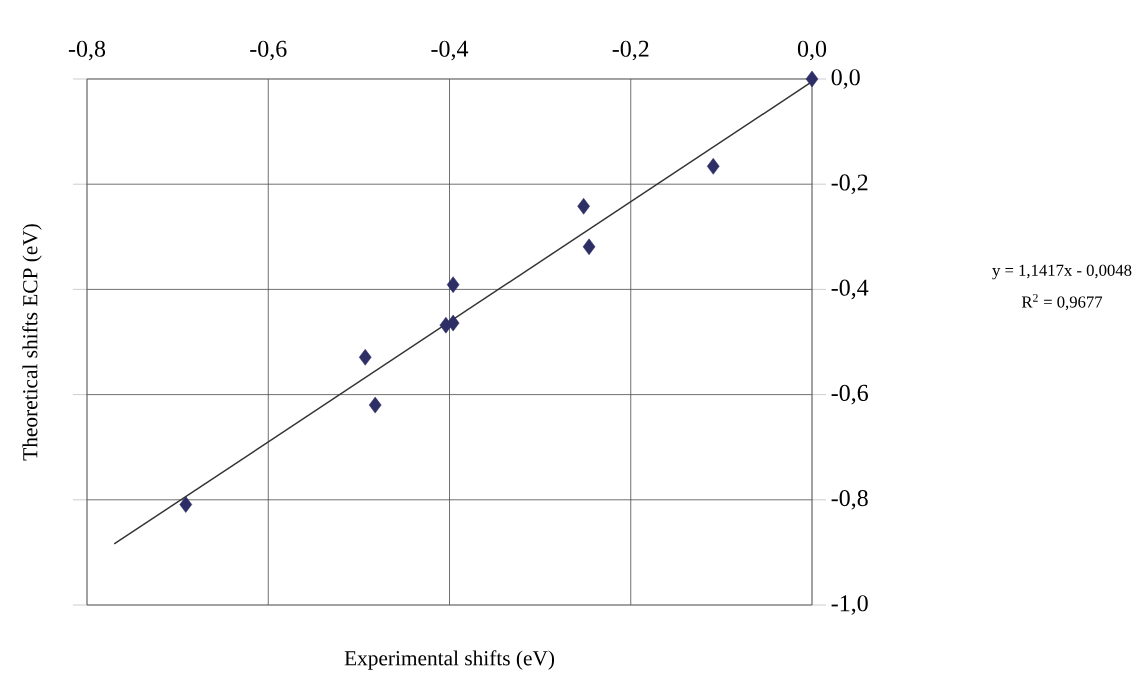  Describe the element at coordinates (449, 660) in the screenshot. I see `x-axis-title: Experimental shifts (eV)` at that location.